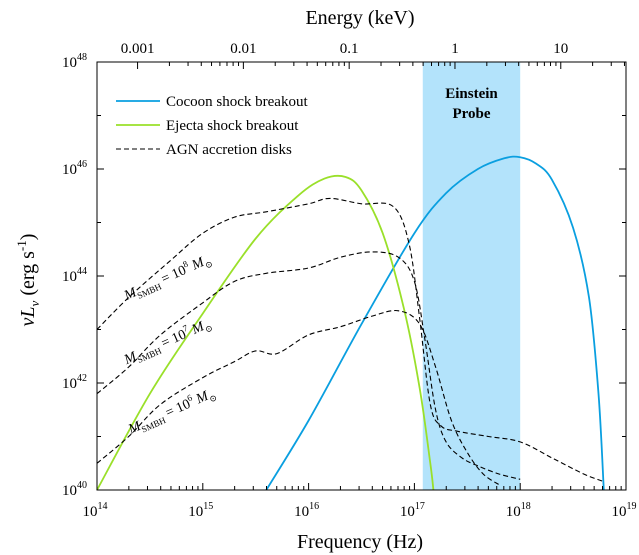 This screenshot has width=639, height=555. I want to click on y-tick-label-1: 1042, so click(74, 382).